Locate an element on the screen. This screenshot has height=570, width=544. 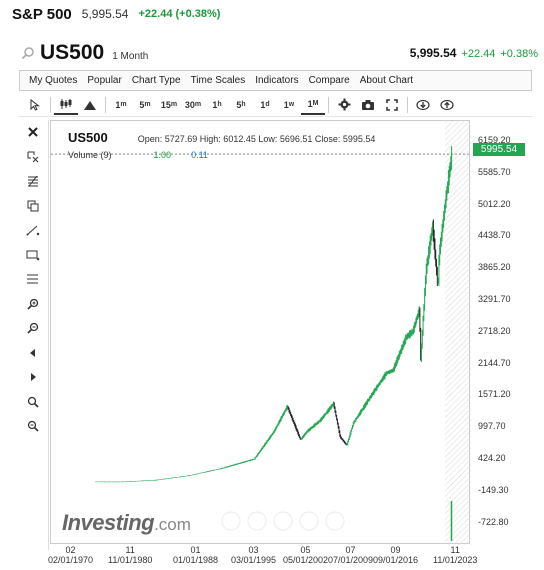
y-tick-label: 997.70 is located at coordinates (492, 426).